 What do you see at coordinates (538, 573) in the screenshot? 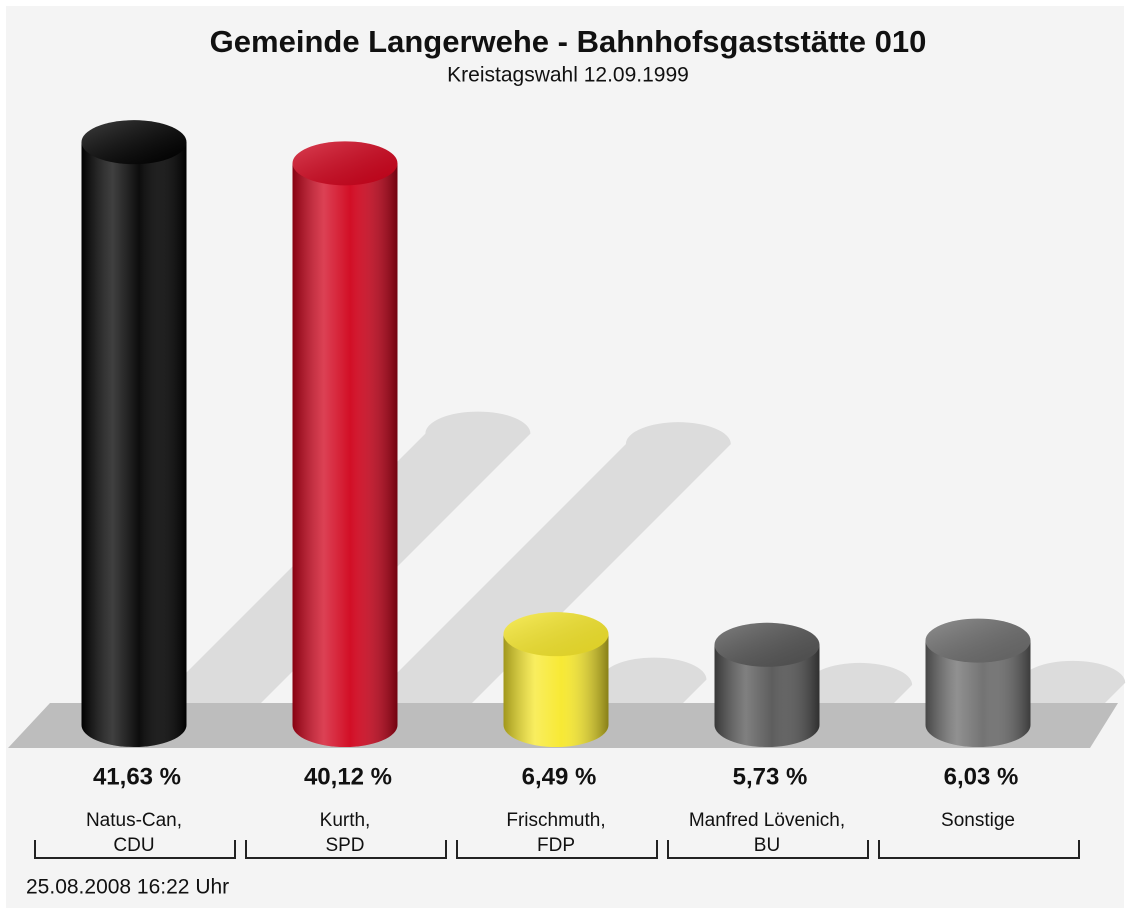
I see `bar-shadow` at bounding box center [538, 573].